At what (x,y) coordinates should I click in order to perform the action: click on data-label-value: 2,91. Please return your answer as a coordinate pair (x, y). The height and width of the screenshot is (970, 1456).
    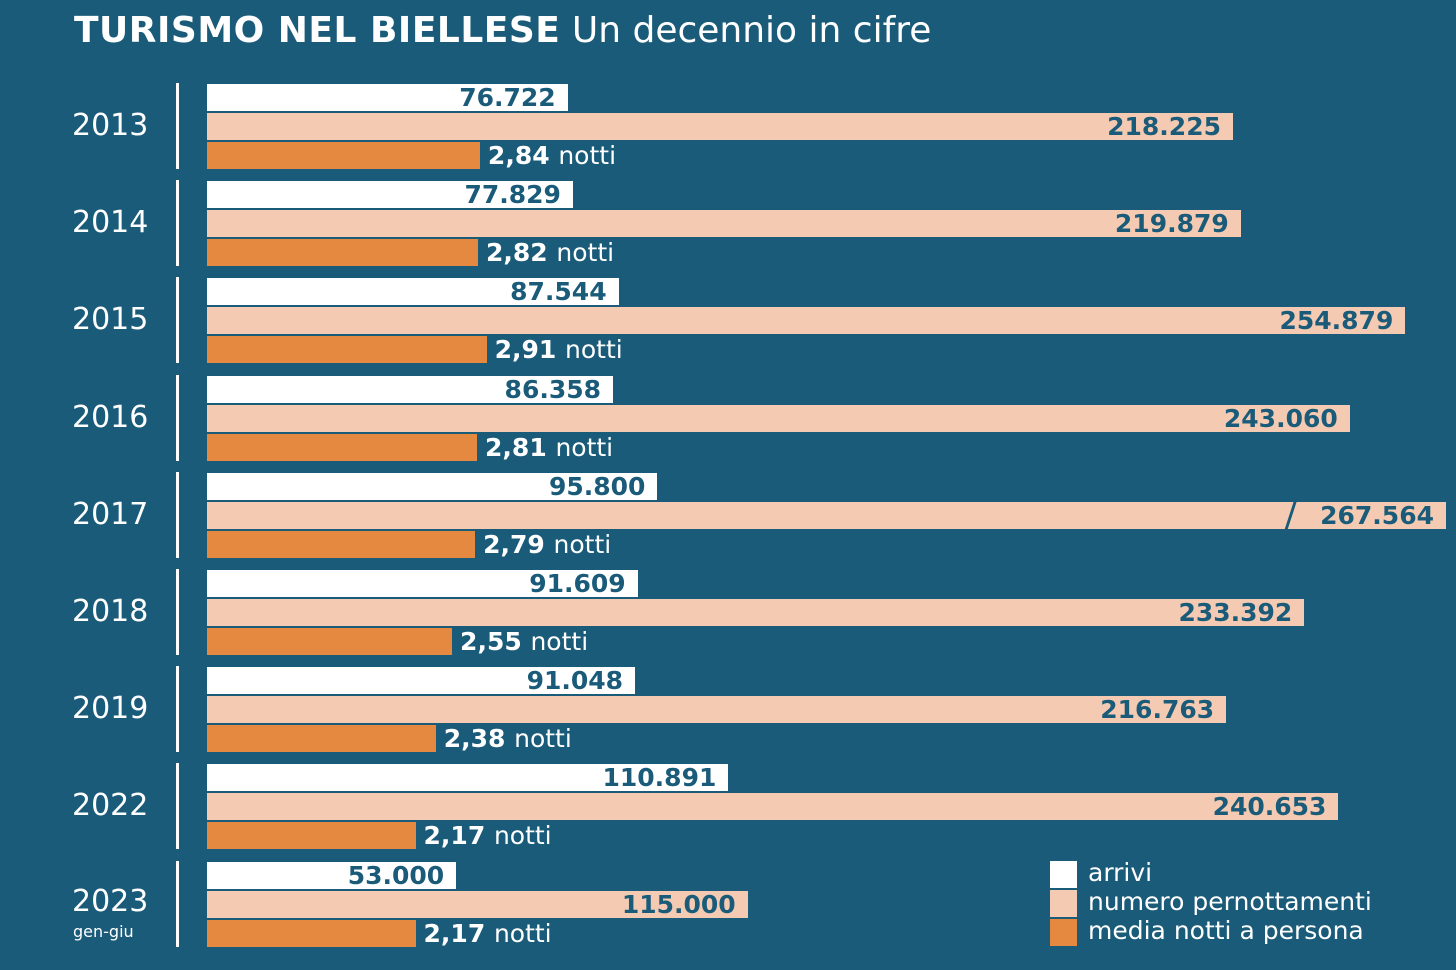
    Looking at the image, I should click on (525, 350).